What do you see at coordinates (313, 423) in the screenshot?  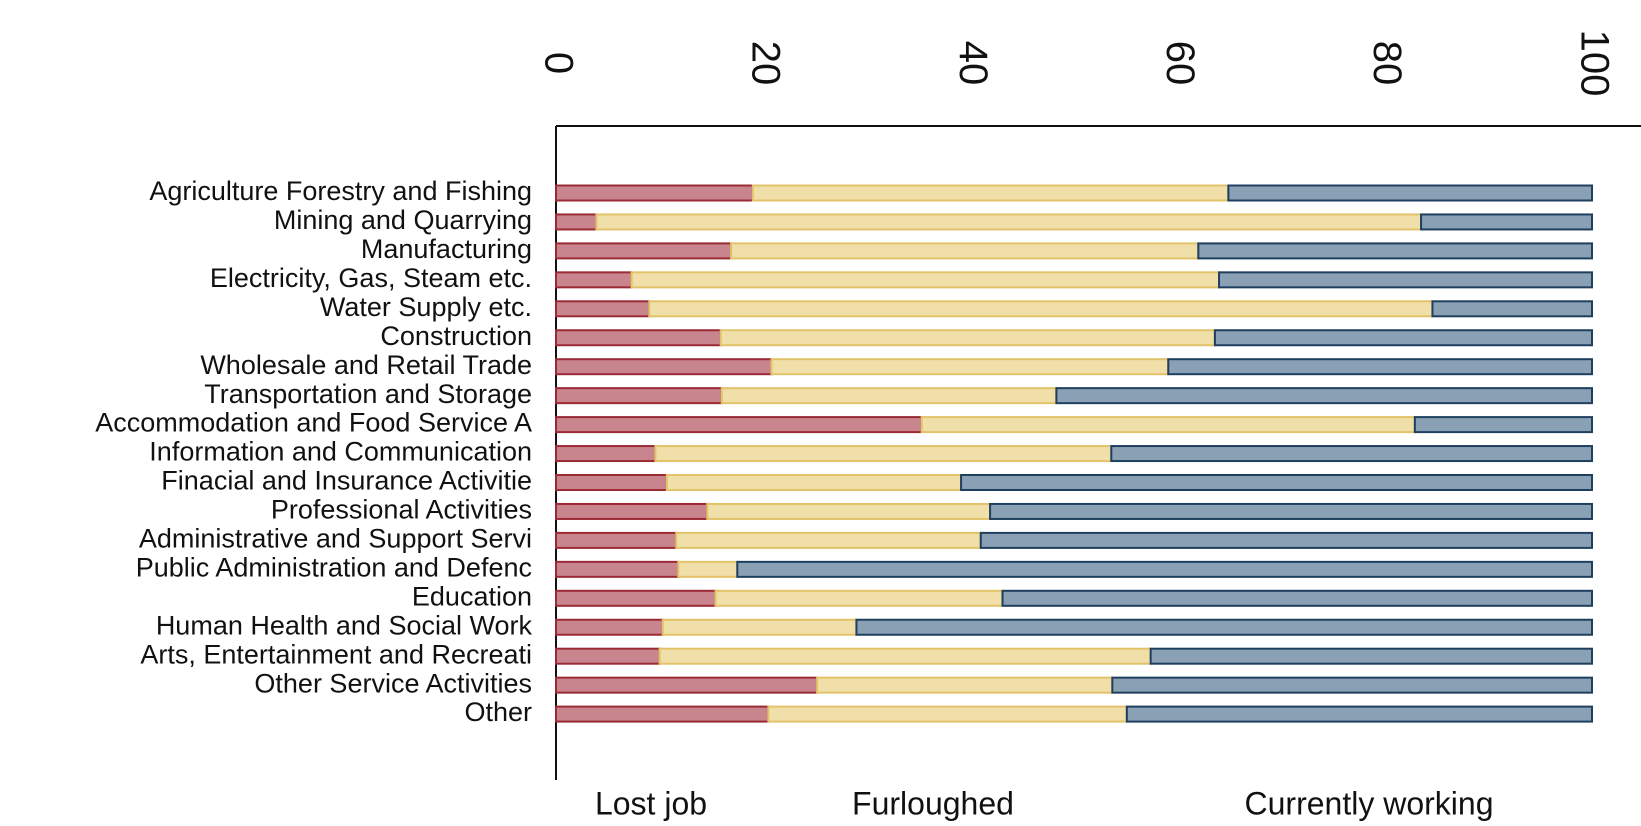 I see `y-tick-label: Accommodation and Food Service A` at bounding box center [313, 423].